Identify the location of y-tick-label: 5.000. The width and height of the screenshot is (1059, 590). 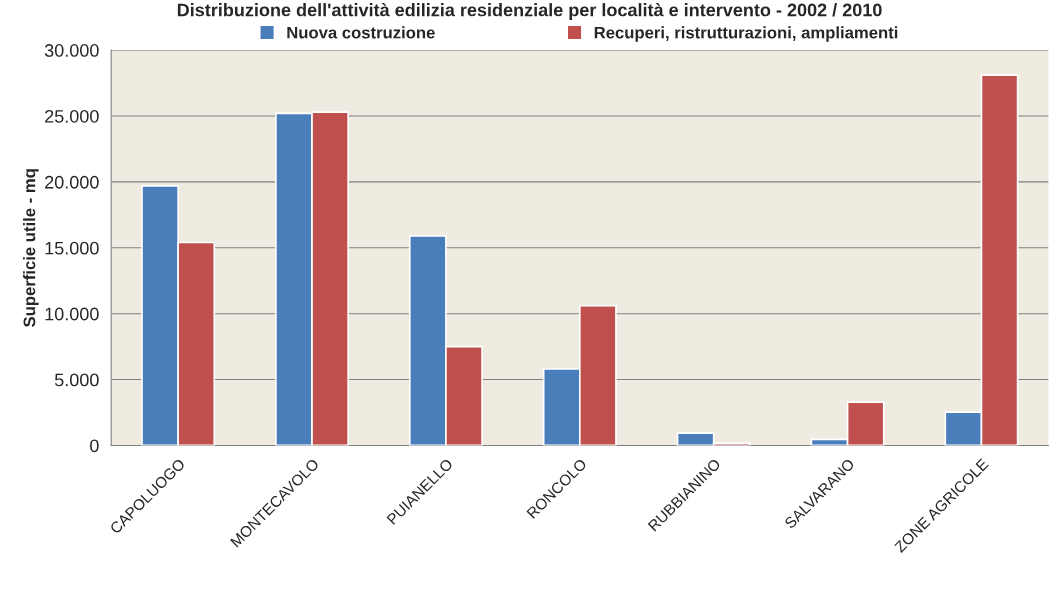
(76, 380).